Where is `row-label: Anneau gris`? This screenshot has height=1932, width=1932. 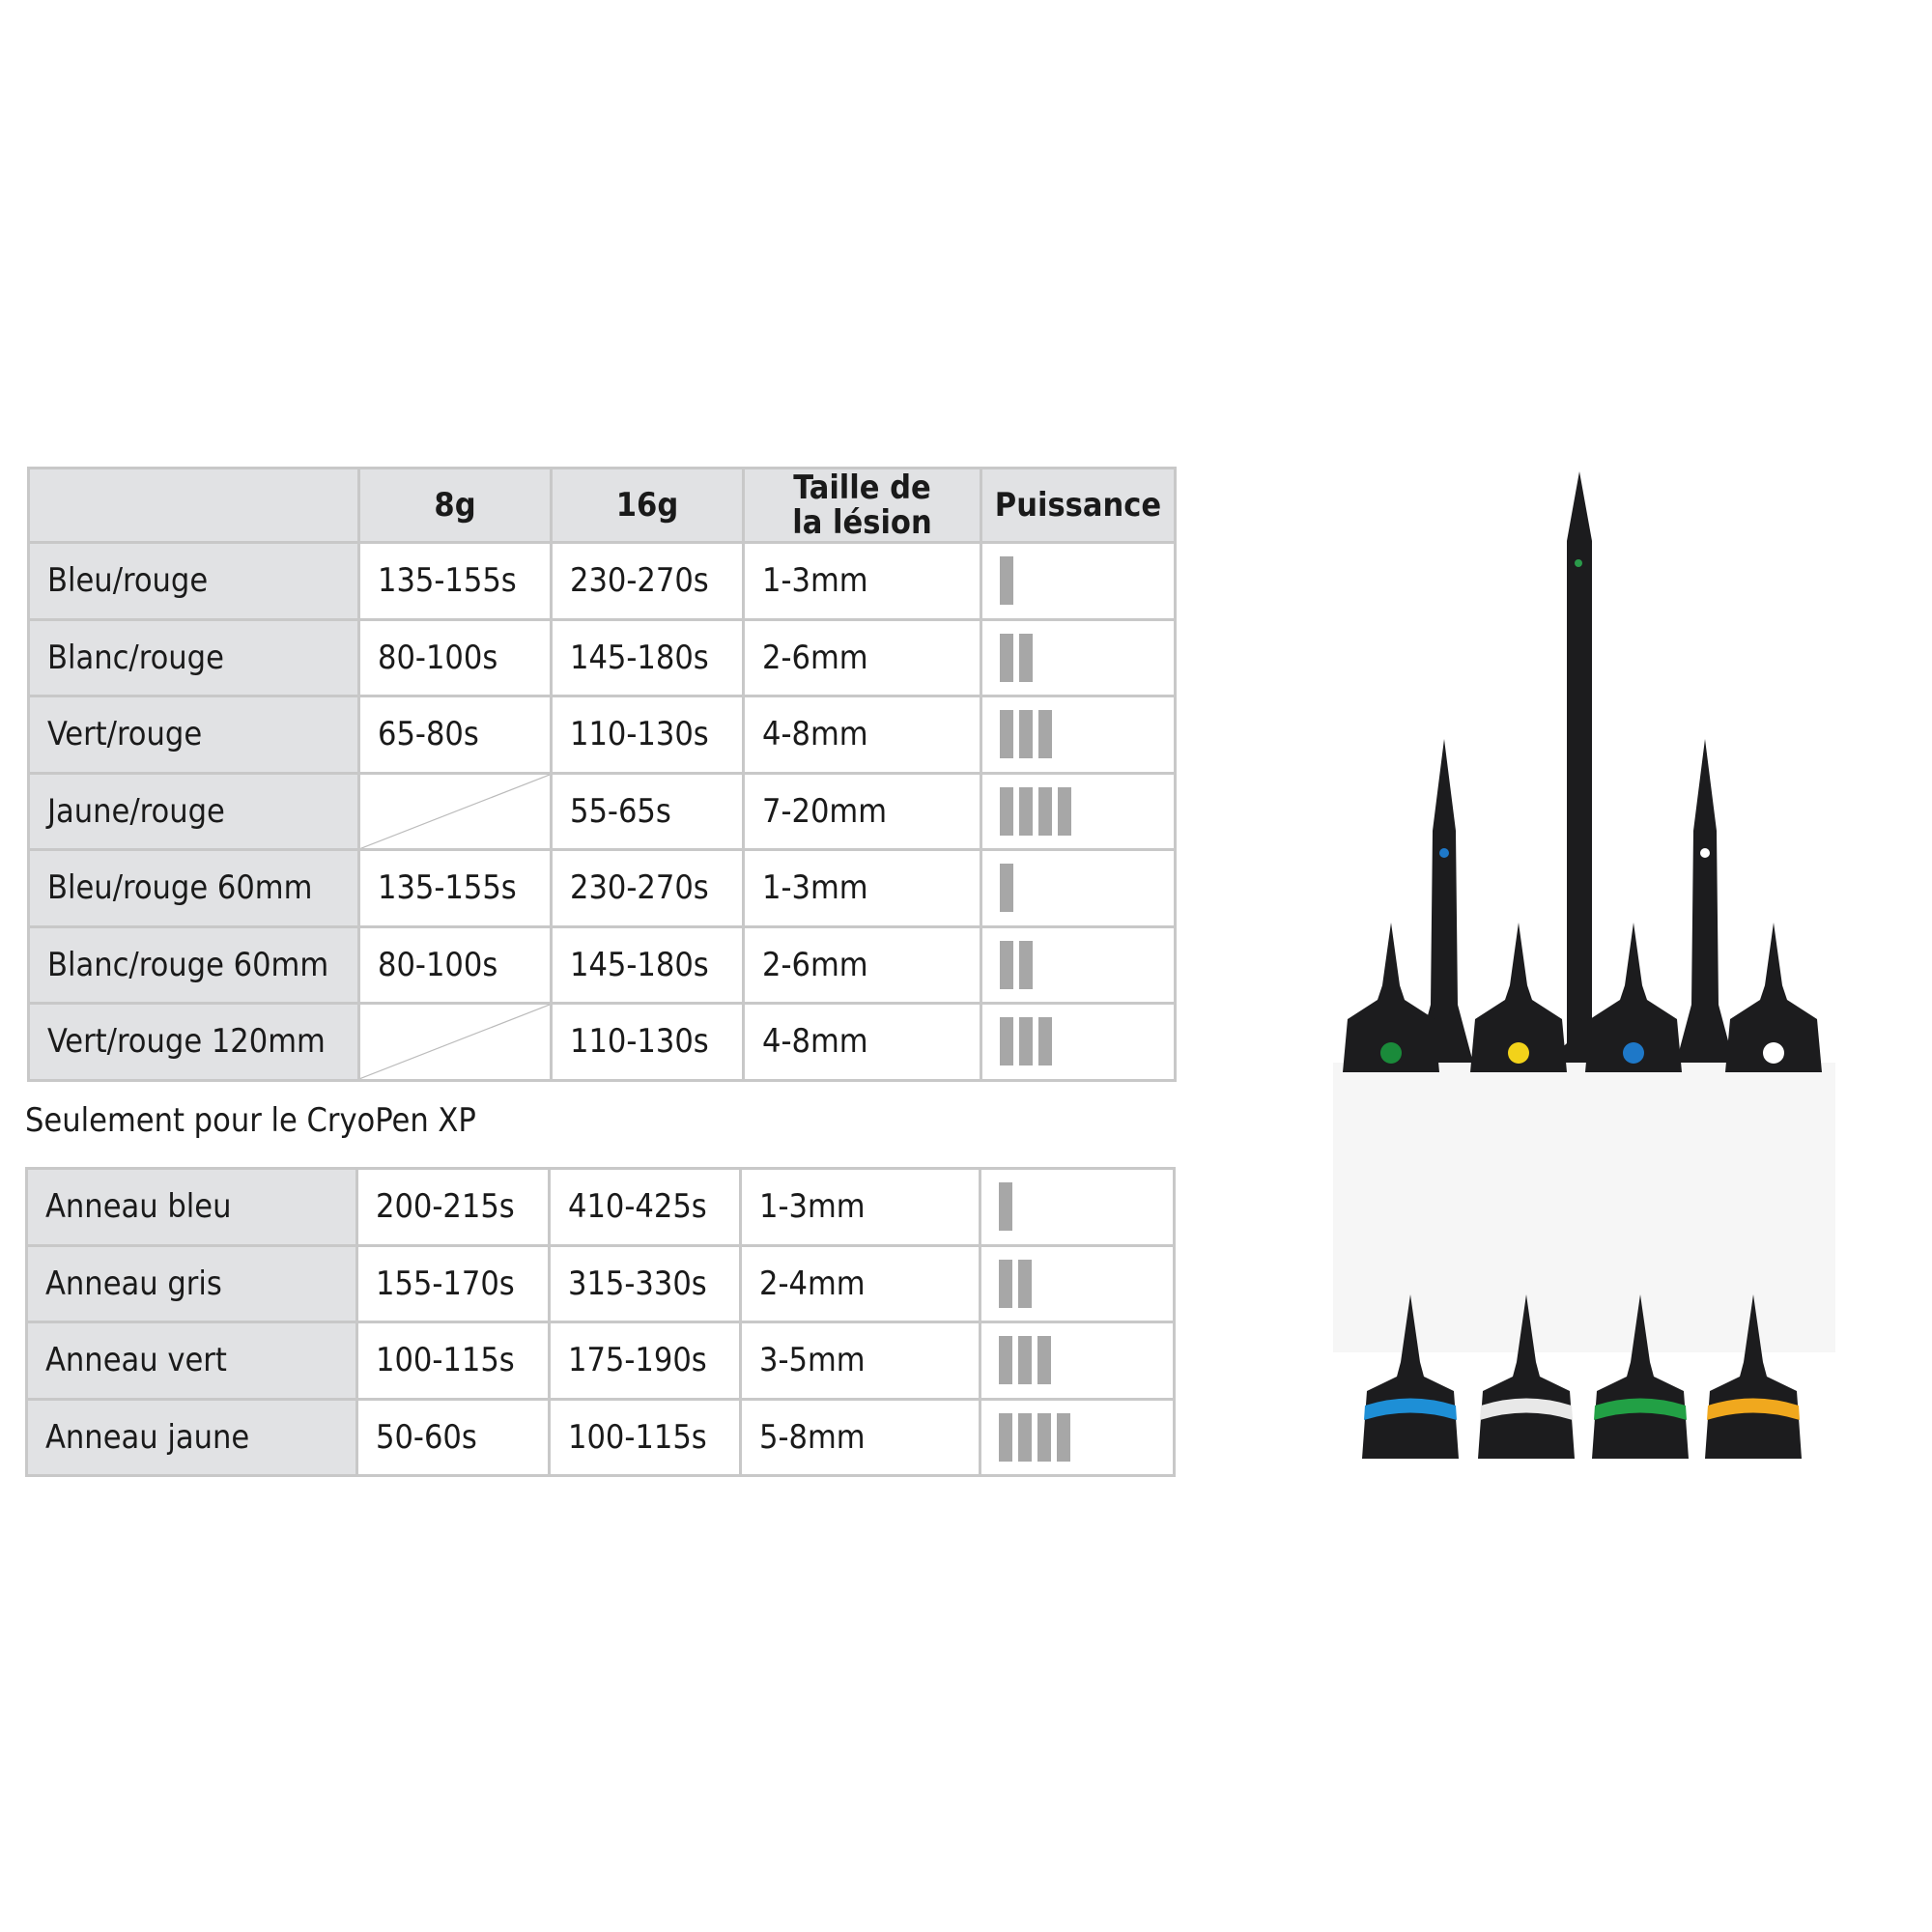
row-label: Anneau gris is located at coordinates (191, 1283).